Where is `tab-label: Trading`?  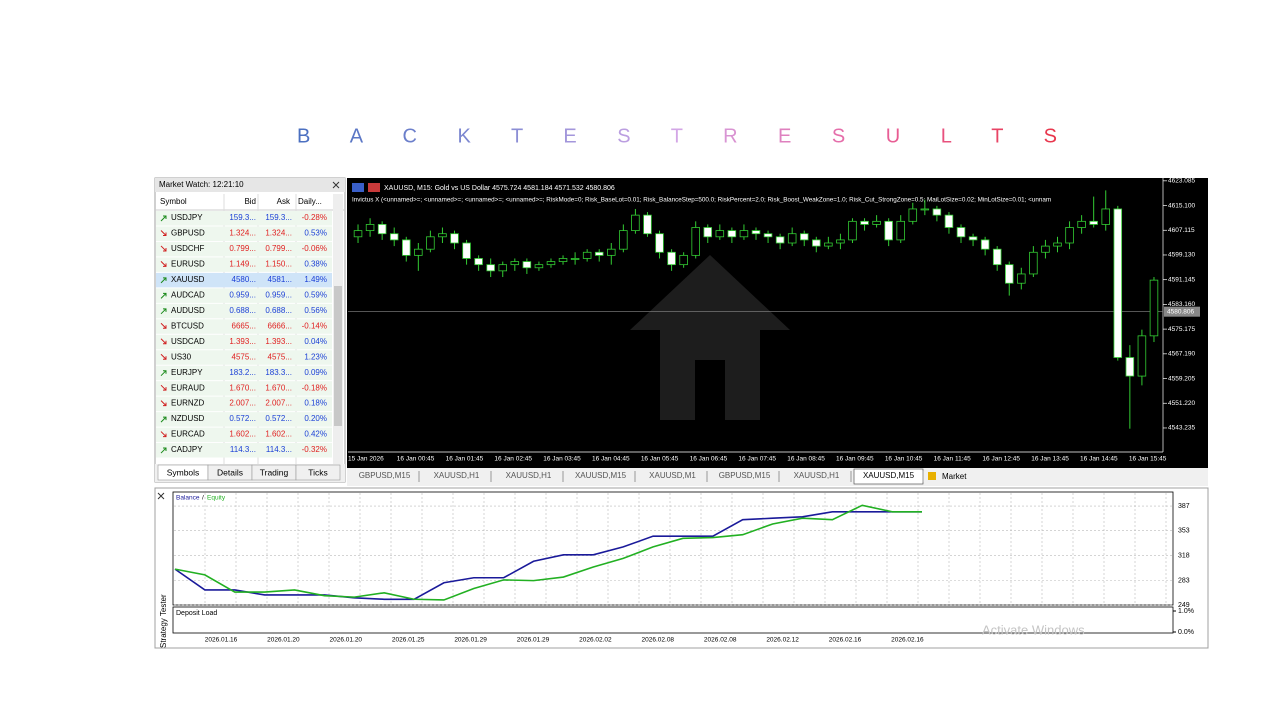 tab-label: Trading is located at coordinates (274, 472).